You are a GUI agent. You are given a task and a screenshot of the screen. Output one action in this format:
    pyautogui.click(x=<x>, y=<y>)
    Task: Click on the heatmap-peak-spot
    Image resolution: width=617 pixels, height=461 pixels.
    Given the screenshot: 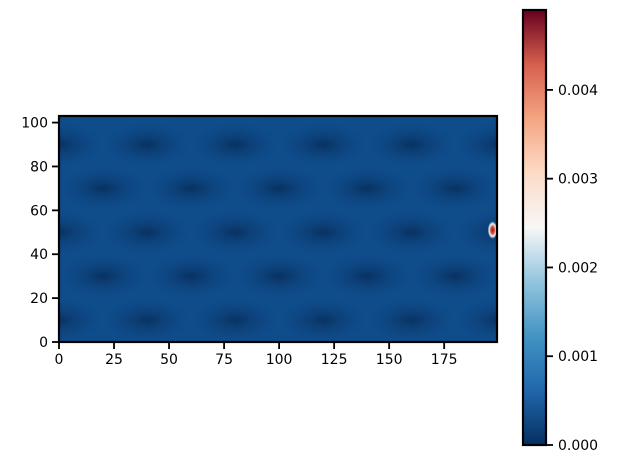 What is the action you would take?
    pyautogui.click(x=492, y=230)
    